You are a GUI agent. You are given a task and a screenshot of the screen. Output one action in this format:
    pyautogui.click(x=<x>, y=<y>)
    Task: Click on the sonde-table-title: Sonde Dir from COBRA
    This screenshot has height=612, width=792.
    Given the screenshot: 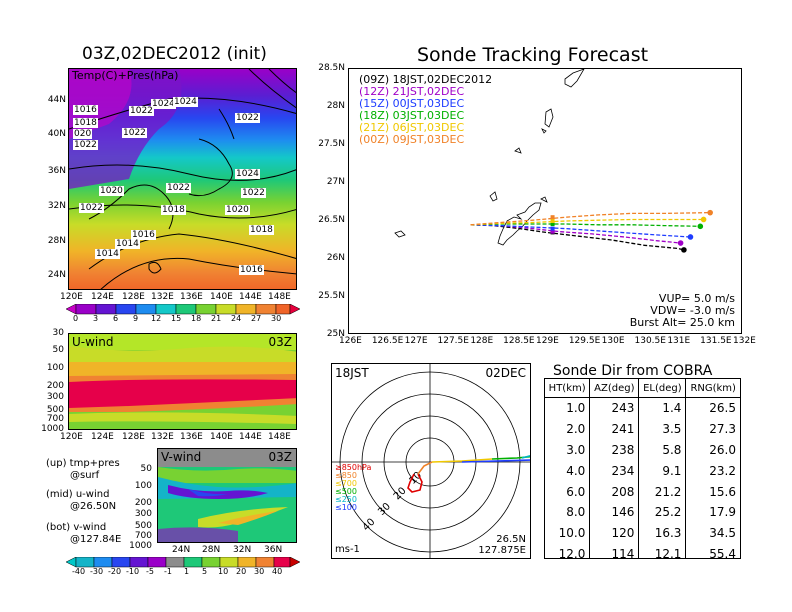 What is the action you would take?
    pyautogui.click(x=633, y=371)
    